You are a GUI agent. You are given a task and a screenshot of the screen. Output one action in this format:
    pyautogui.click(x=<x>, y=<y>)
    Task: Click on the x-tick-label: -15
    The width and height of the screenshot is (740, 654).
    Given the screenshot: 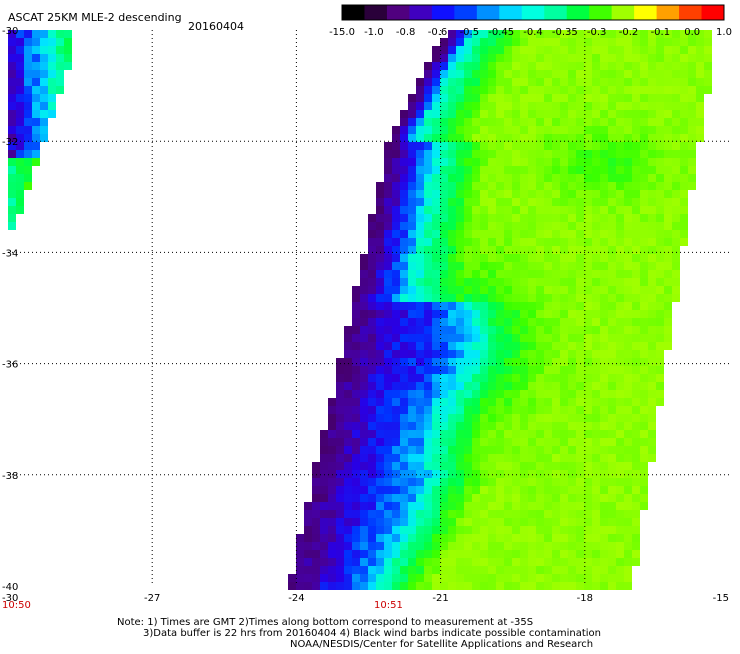 What is the action you would take?
    pyautogui.click(x=721, y=598)
    